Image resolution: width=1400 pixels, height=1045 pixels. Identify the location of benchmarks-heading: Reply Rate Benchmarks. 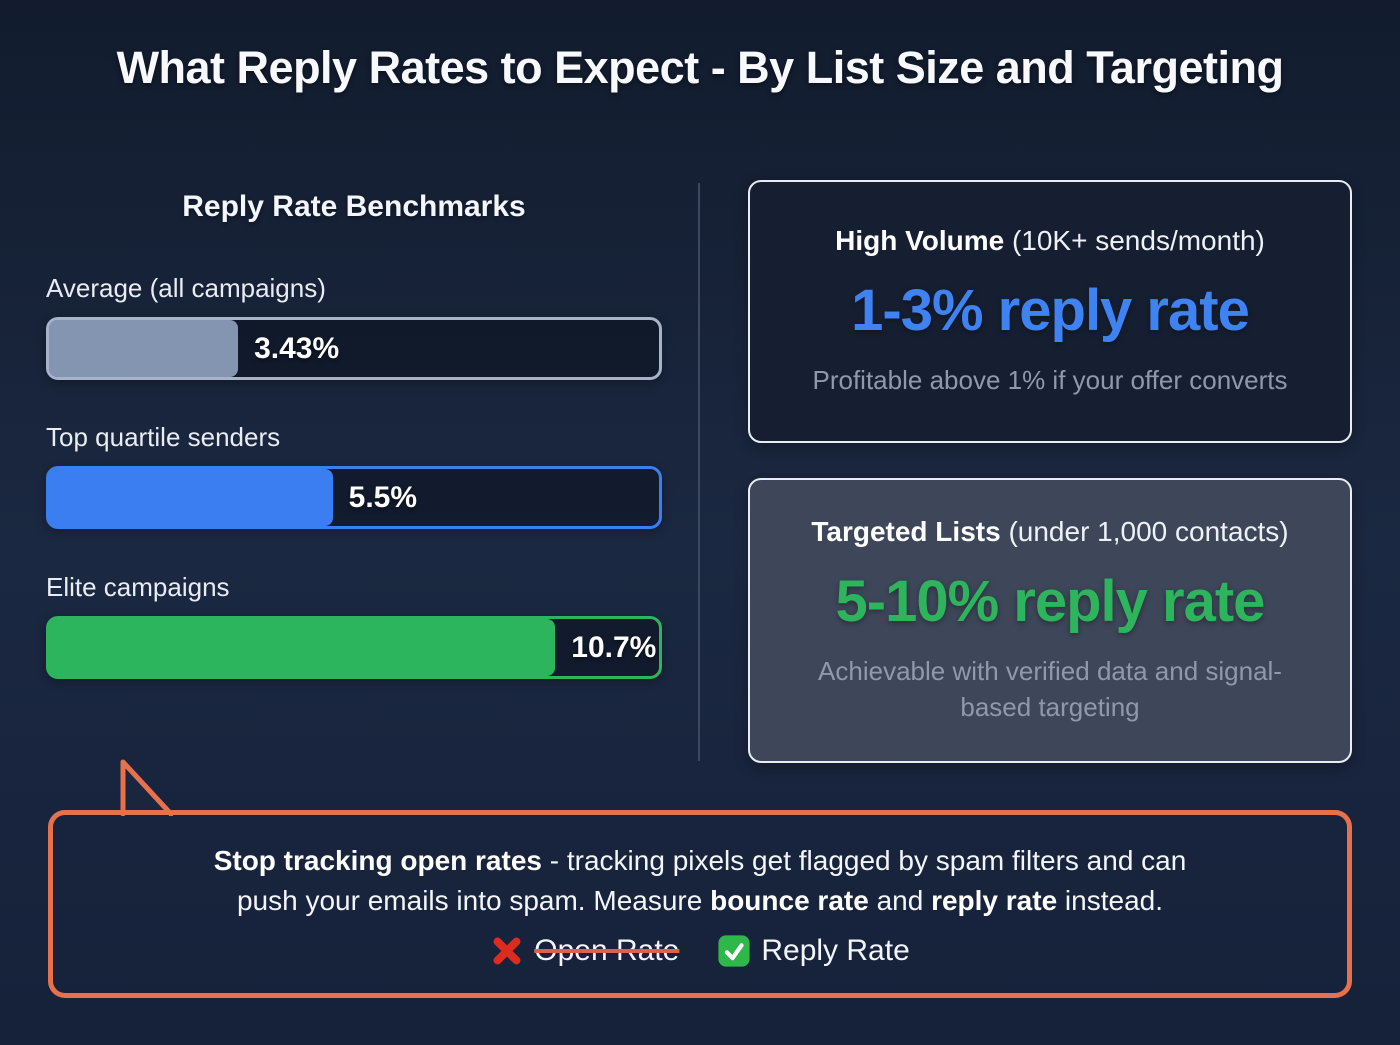
(354, 206).